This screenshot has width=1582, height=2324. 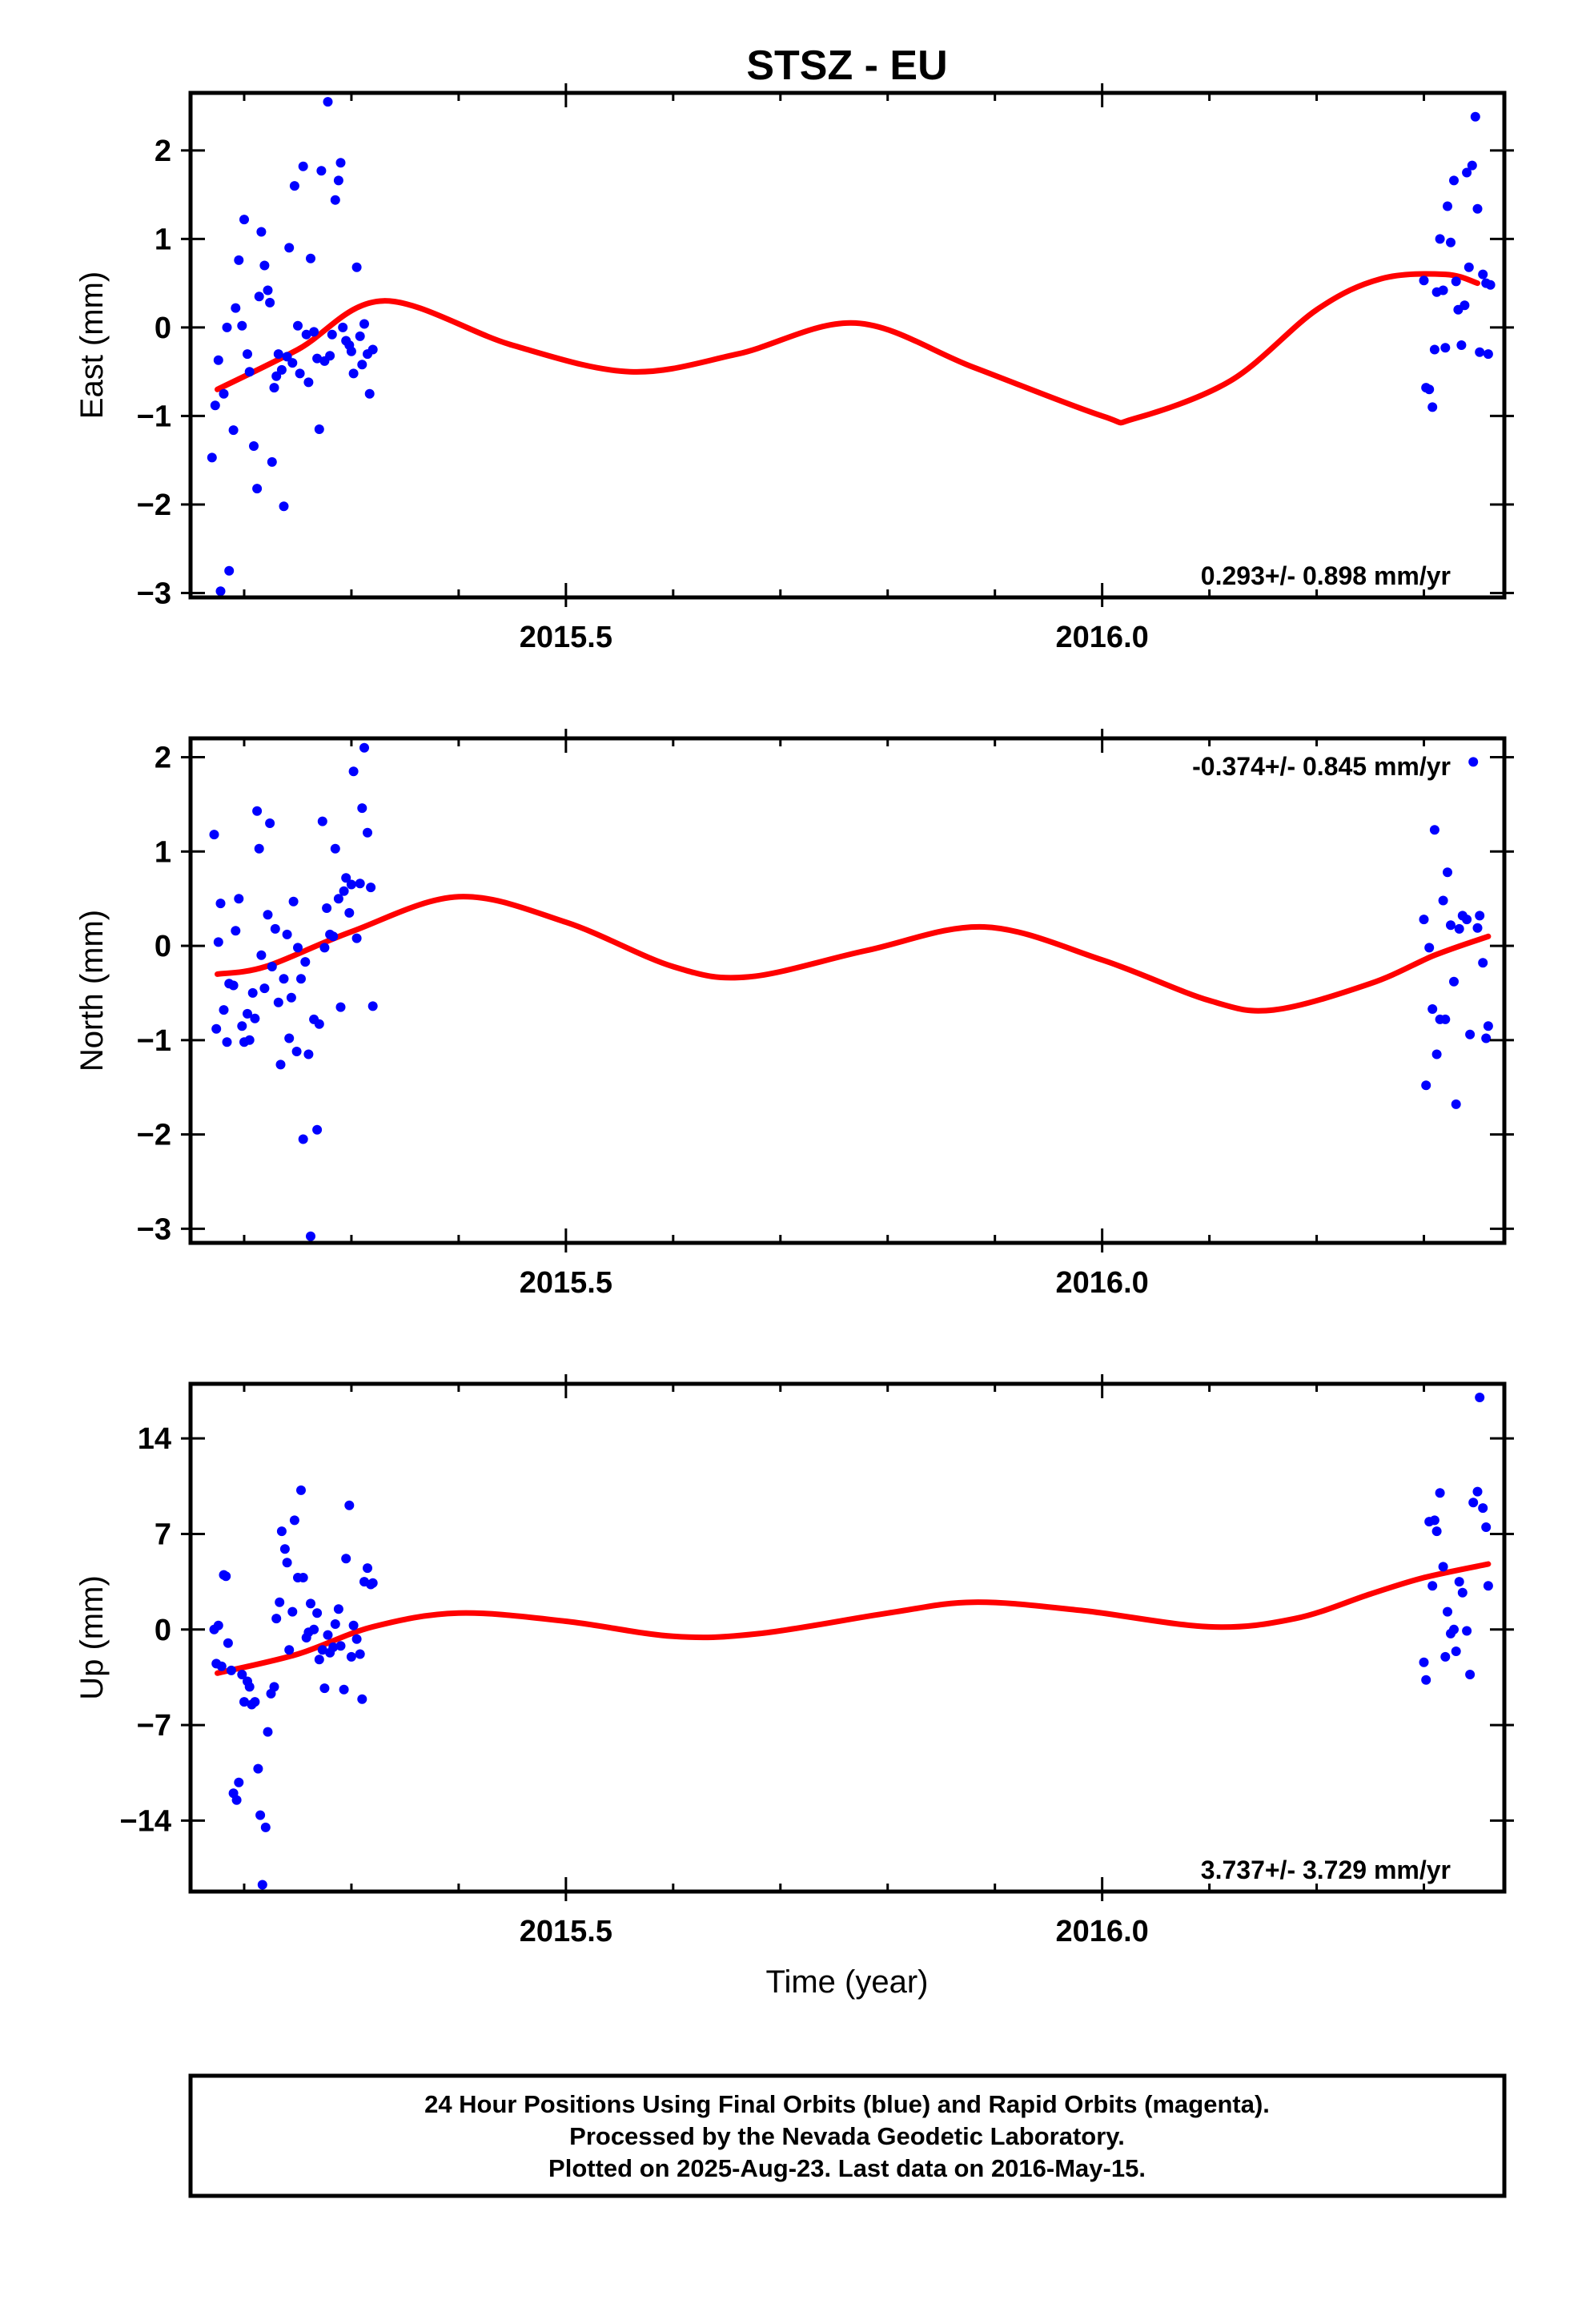 I want to click on east-ytick-label: 1, so click(x=163, y=239).